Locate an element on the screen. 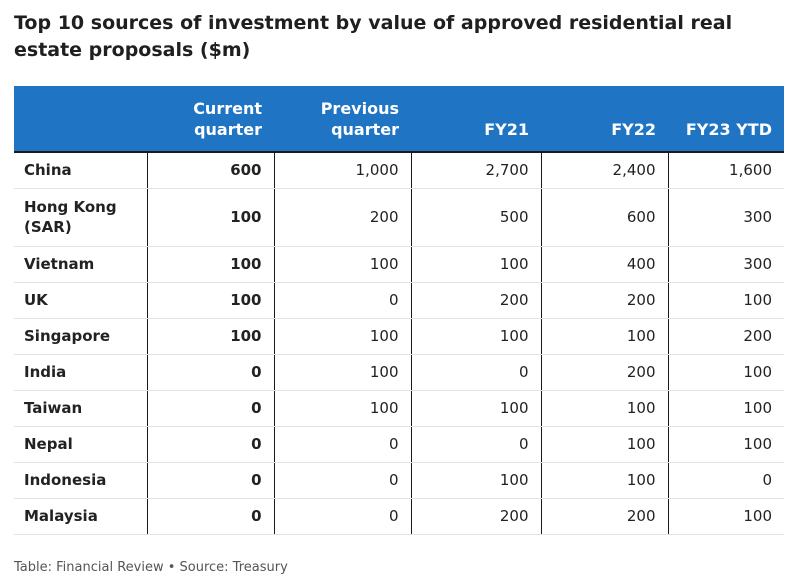 Image resolution: width=800 pixels, height=584 pixels. table-row: Taiwan 0 100 100 100 100 is located at coordinates (399, 408).